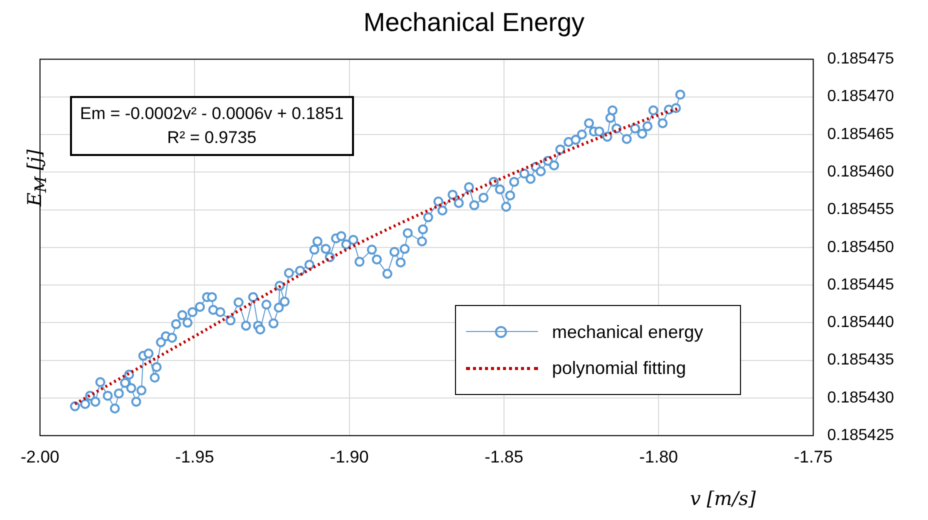  Describe the element at coordinates (860, 435) in the screenshot. I see `y-tick-label: 0.185425` at that location.